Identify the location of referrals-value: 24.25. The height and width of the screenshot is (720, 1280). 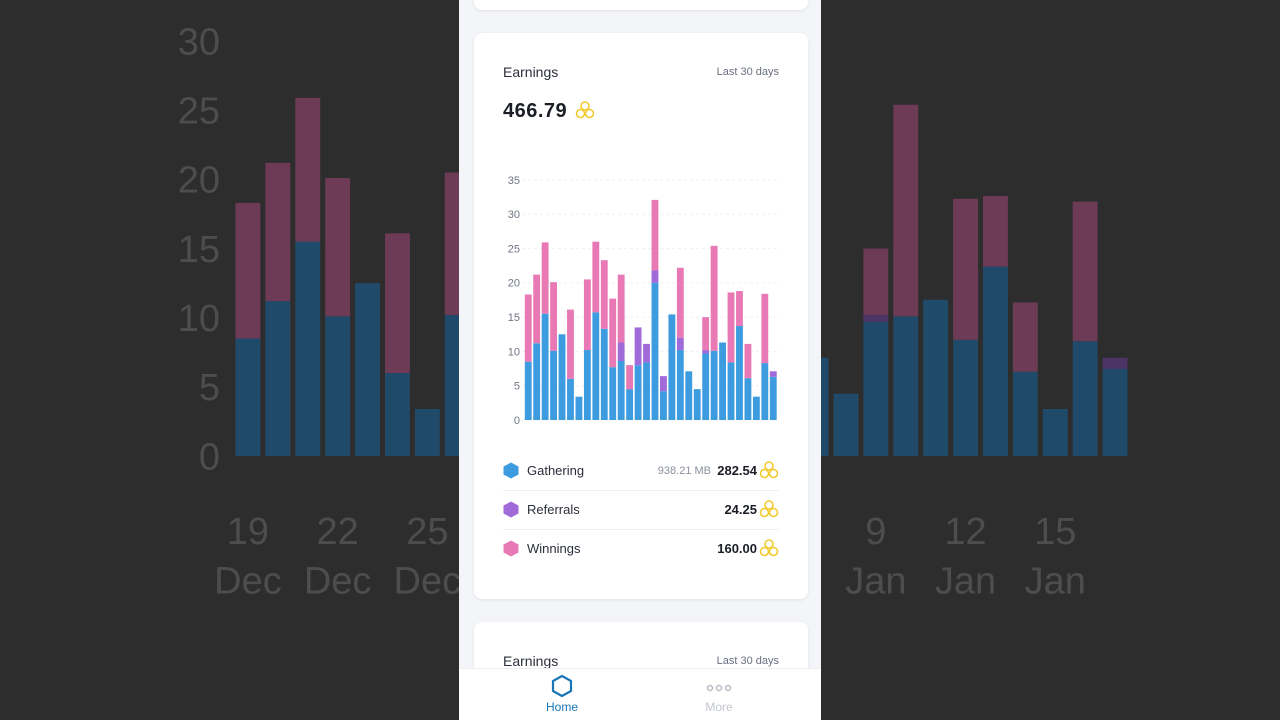
(740, 509).